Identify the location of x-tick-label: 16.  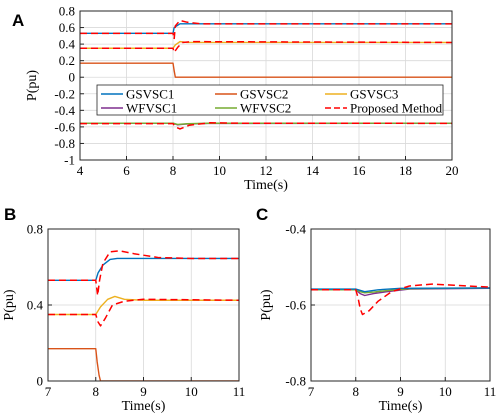
(360, 170).